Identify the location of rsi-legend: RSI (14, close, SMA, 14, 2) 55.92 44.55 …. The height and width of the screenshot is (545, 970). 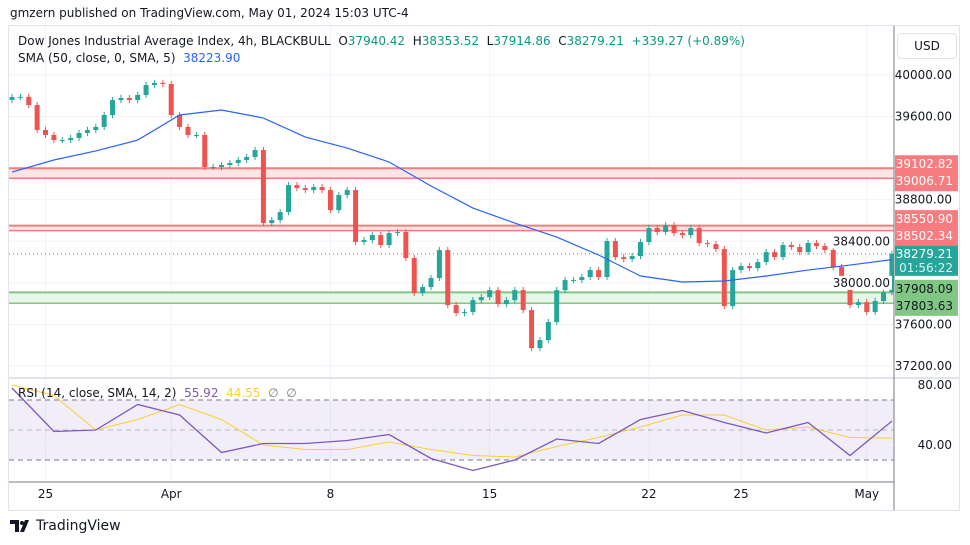
(157, 393).